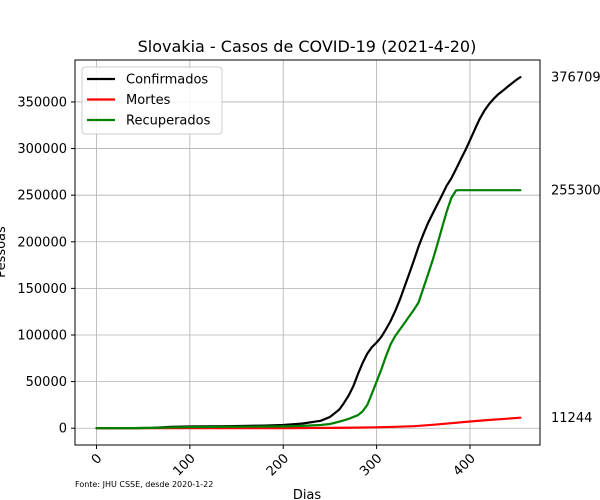  I want to click on y-tick-label: 200000, so click(42, 242).